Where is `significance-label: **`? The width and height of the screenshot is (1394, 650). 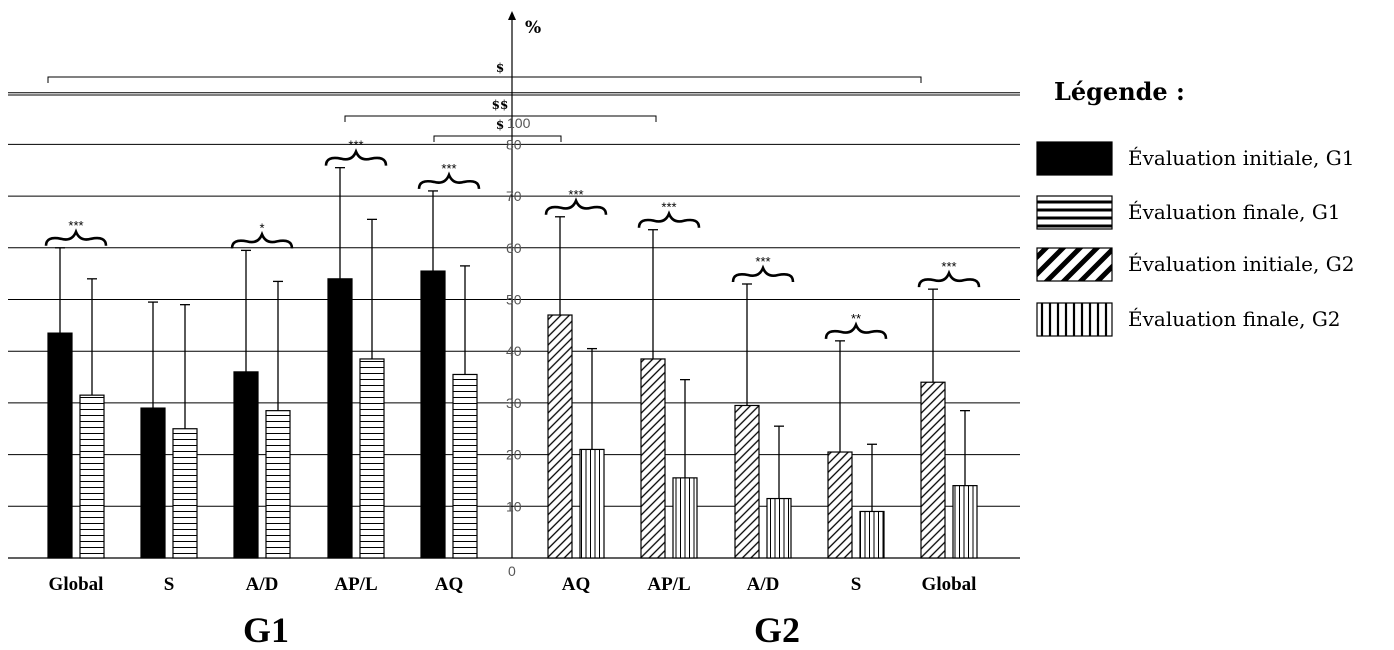
significance-label: ** is located at coordinates (856, 318).